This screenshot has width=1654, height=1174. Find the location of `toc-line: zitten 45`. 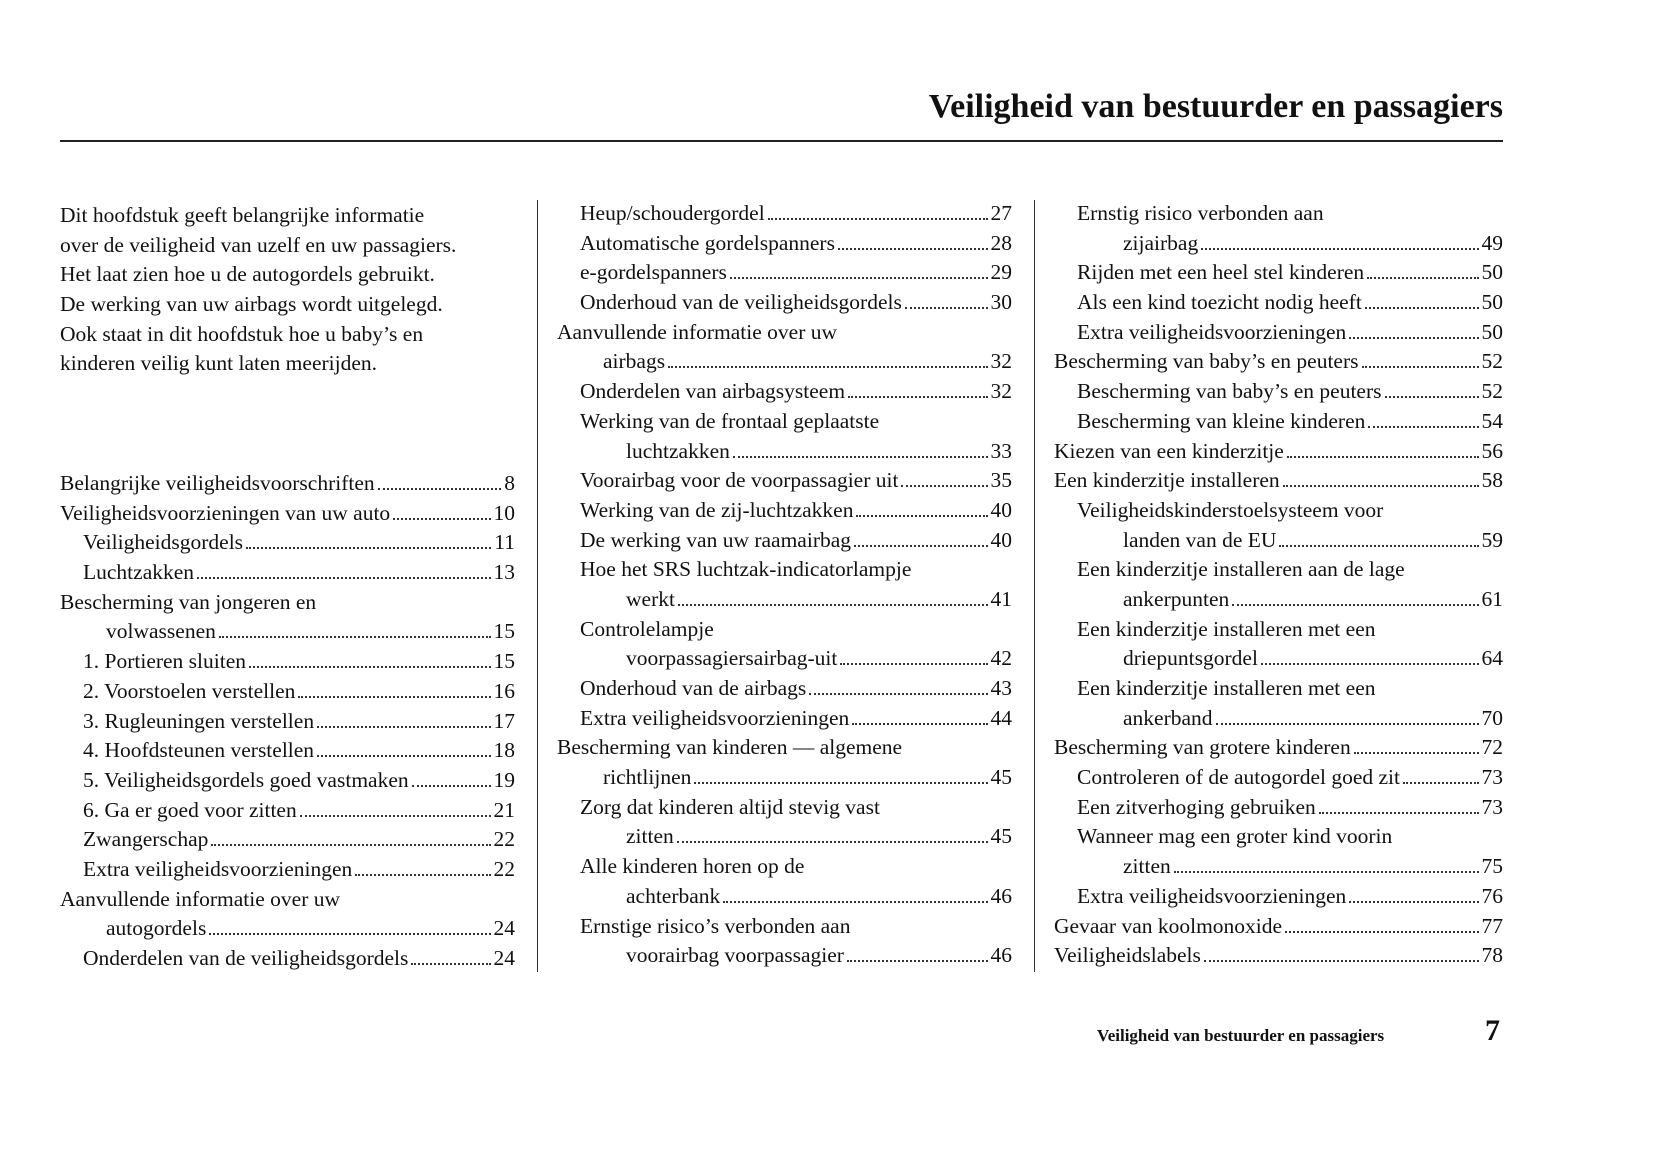

toc-line: zitten 45 is located at coordinates (784, 837).